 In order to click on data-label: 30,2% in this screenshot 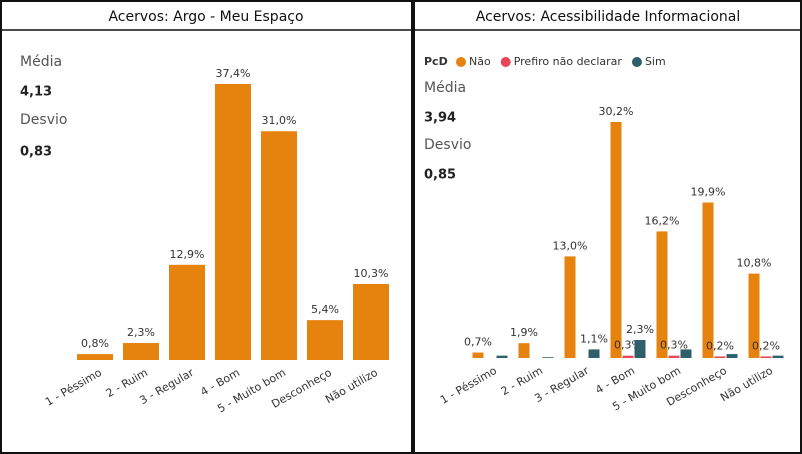, I will do `click(616, 111)`.